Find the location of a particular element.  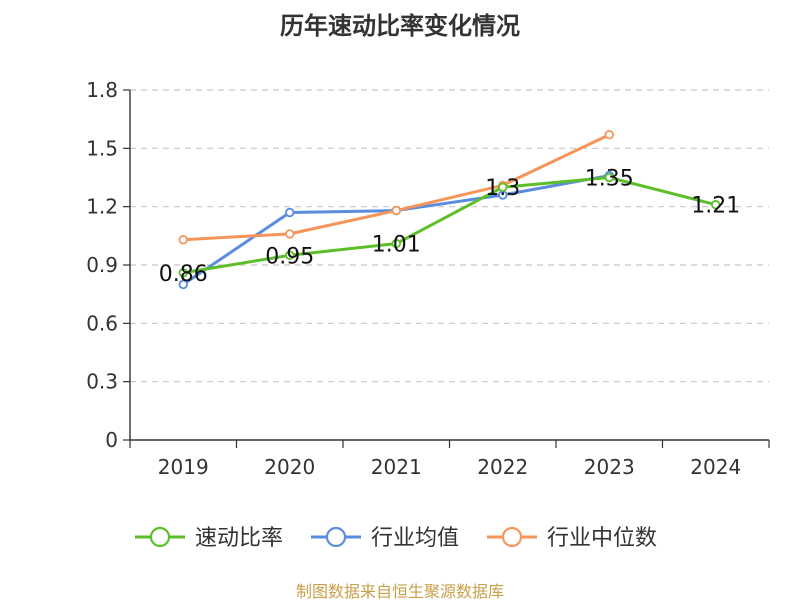

legend-item-2: 行业中位数 is located at coordinates (572, 538).